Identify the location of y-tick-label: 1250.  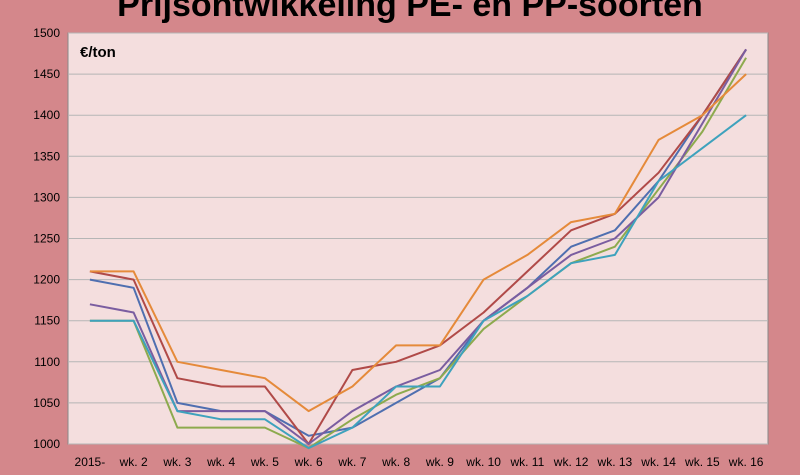
(46, 239).